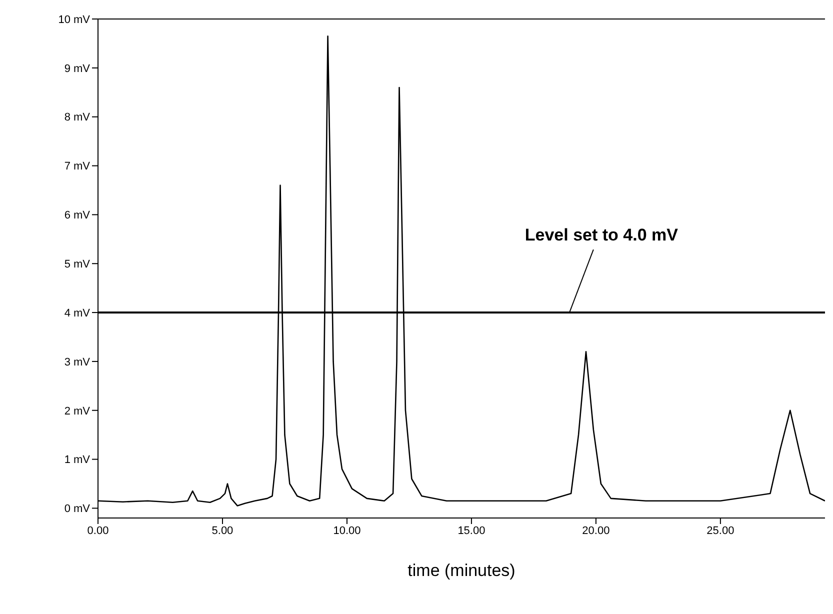  Describe the element at coordinates (720, 530) in the screenshot. I see `x-tick-label: 25.00` at that location.